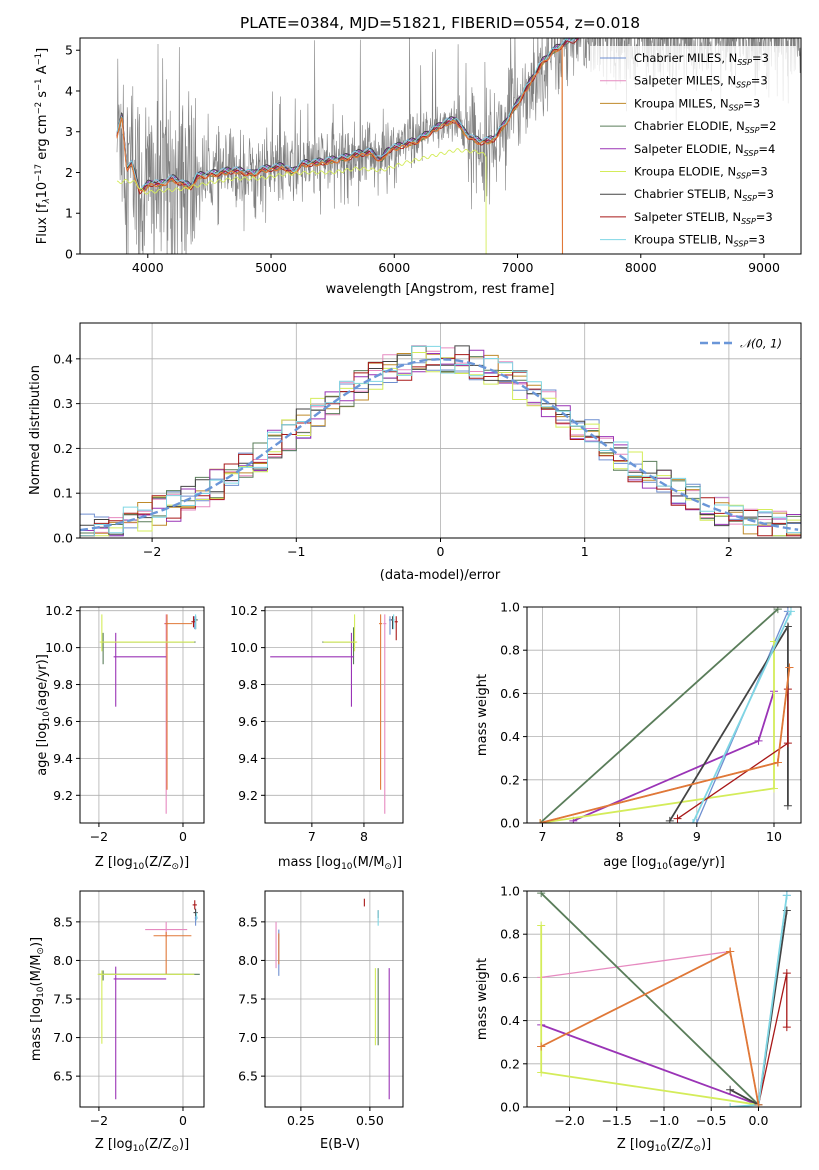  What do you see at coordinates (629, 862) in the screenshot?
I see `label-part: age [log` at bounding box center [629, 862].